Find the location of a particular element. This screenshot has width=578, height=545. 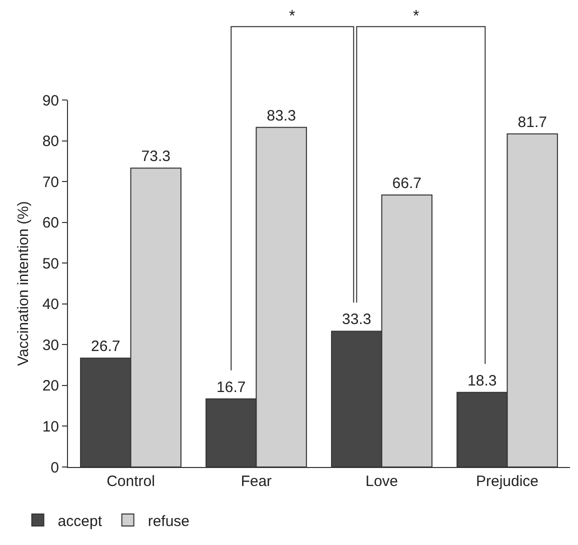

y-tick-label: 0 is located at coordinates (54, 467).